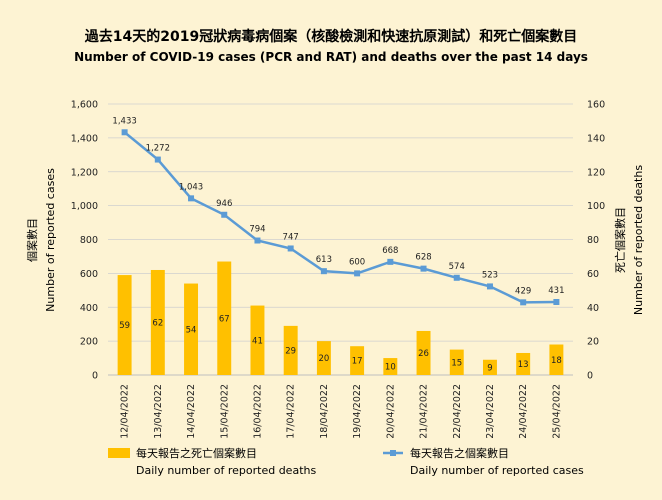 This screenshot has width=662, height=500. I want to click on line-data-label: 946, so click(224, 204).